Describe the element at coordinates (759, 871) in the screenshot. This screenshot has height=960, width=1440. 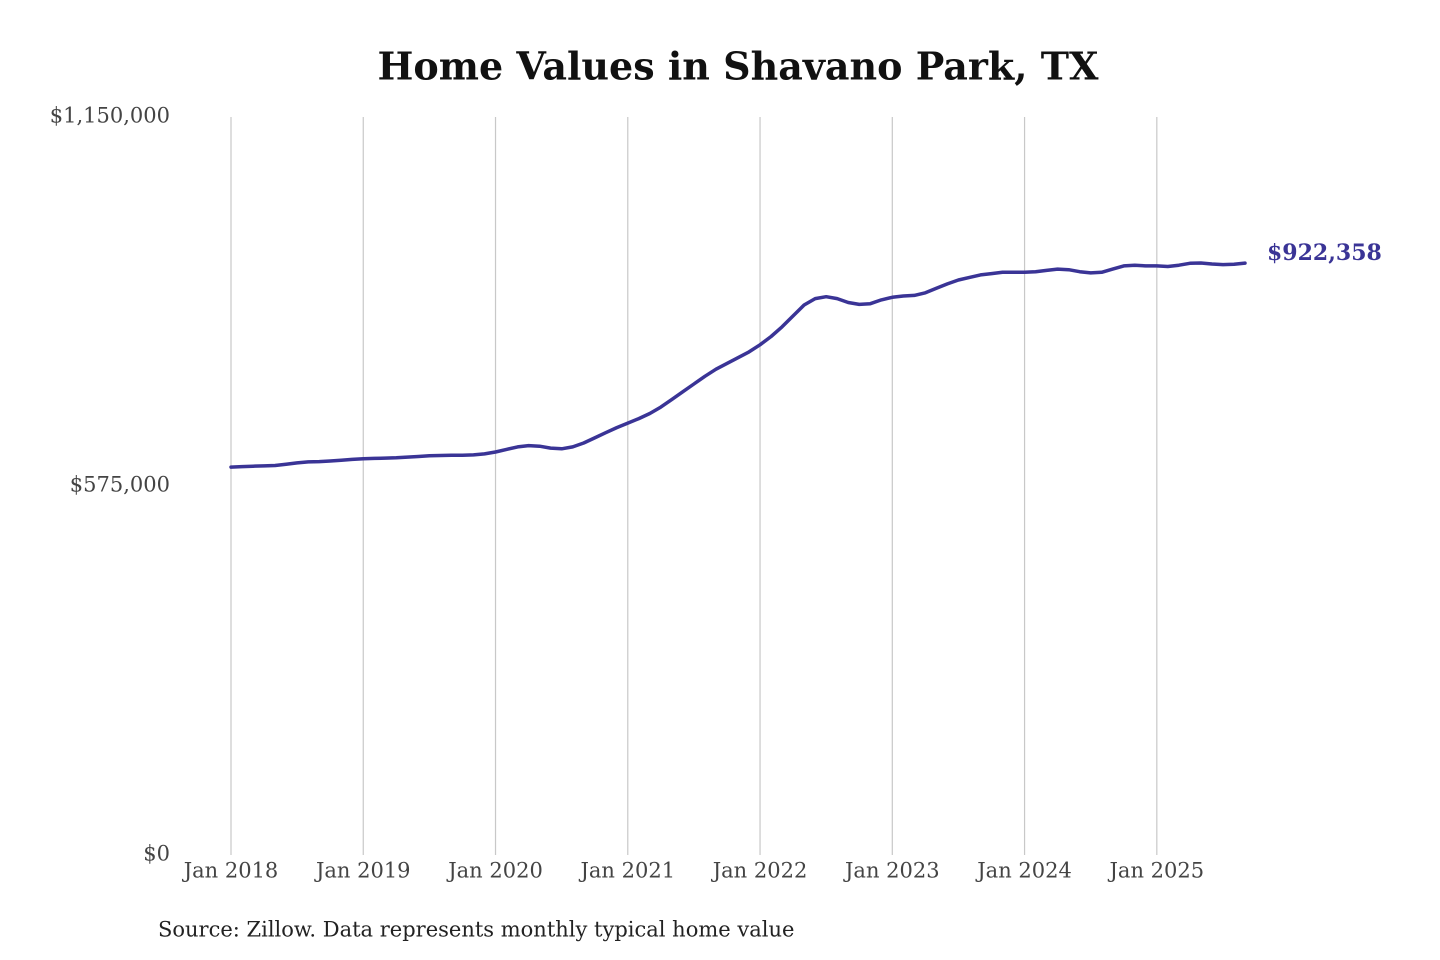
I see `x-tick-label: Jan 2022` at that location.